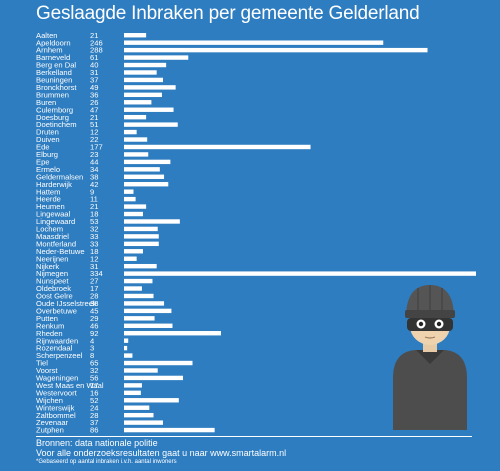  What do you see at coordinates (55, 221) in the screenshot?
I see `category-label: Lingewaard` at bounding box center [55, 221].